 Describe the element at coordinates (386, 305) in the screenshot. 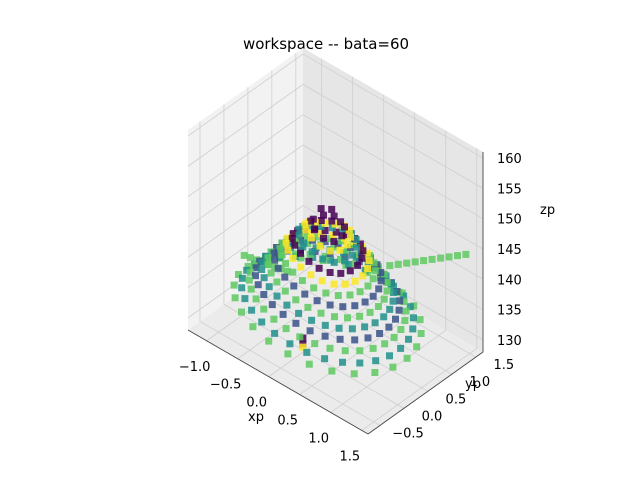

I see `grid-y-floor` at that location.